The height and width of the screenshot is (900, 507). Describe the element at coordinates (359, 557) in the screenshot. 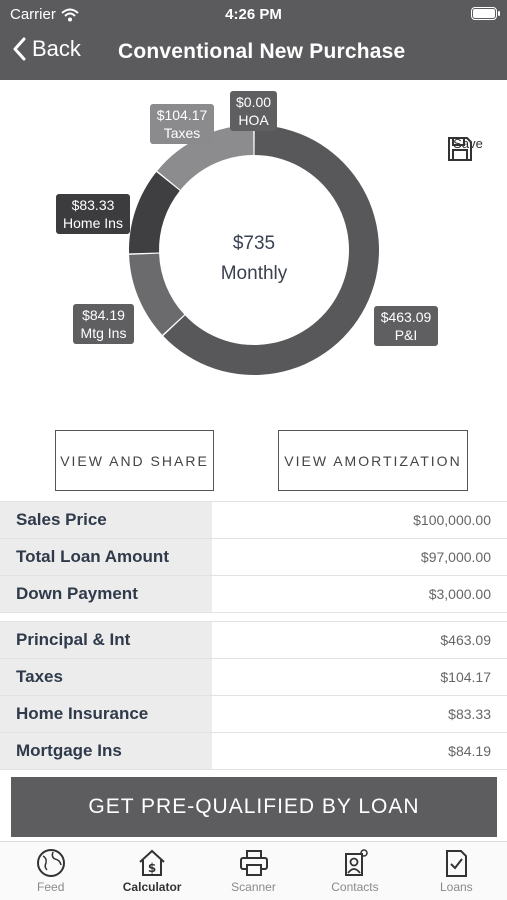

I see `row-value: $97,000.00` at that location.